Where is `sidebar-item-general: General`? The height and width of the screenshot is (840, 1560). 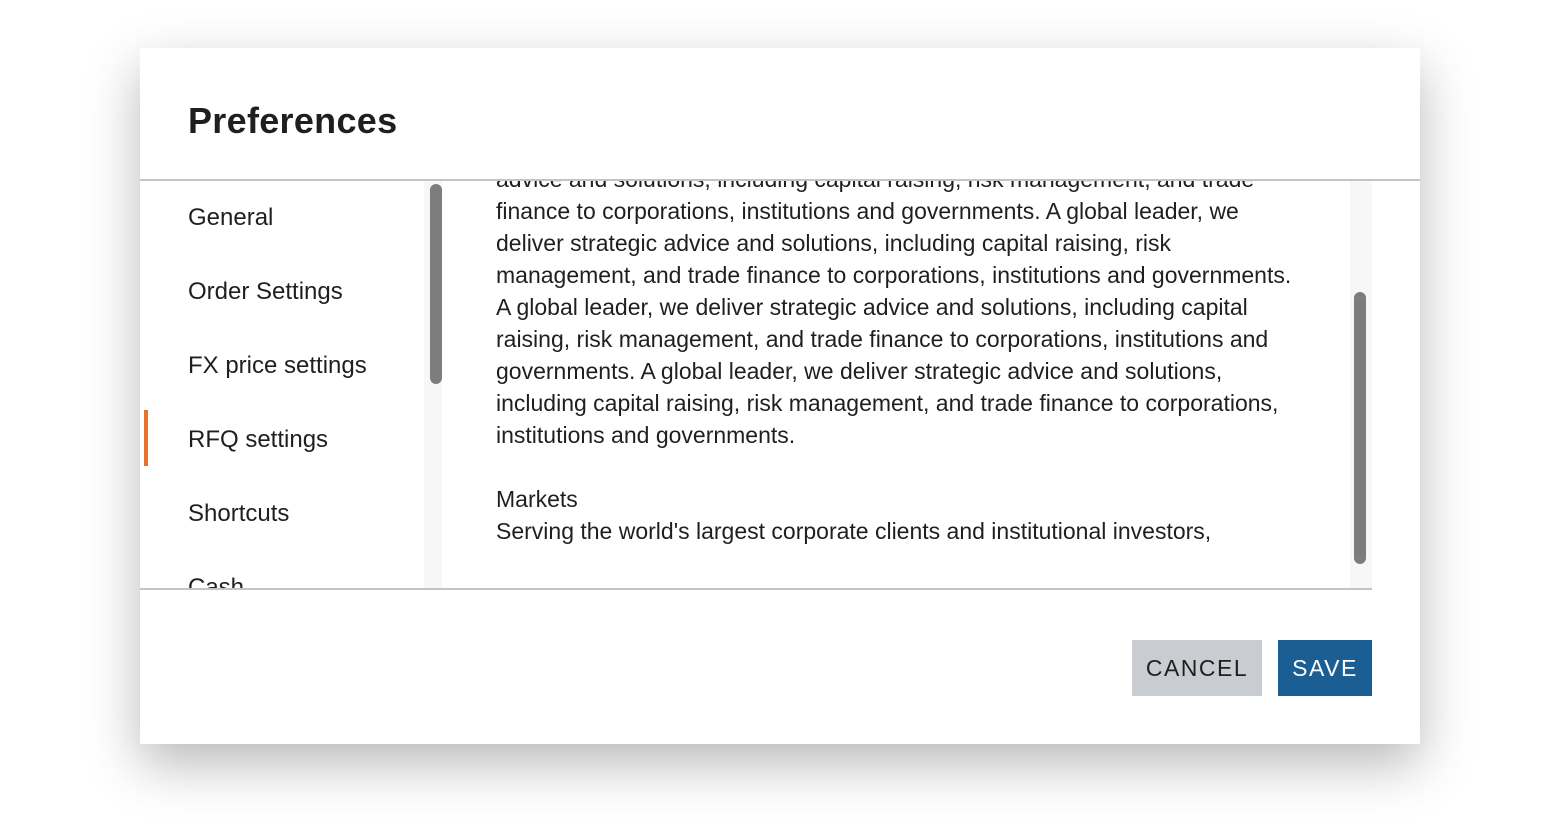 sidebar-item-general: General is located at coordinates (231, 217).